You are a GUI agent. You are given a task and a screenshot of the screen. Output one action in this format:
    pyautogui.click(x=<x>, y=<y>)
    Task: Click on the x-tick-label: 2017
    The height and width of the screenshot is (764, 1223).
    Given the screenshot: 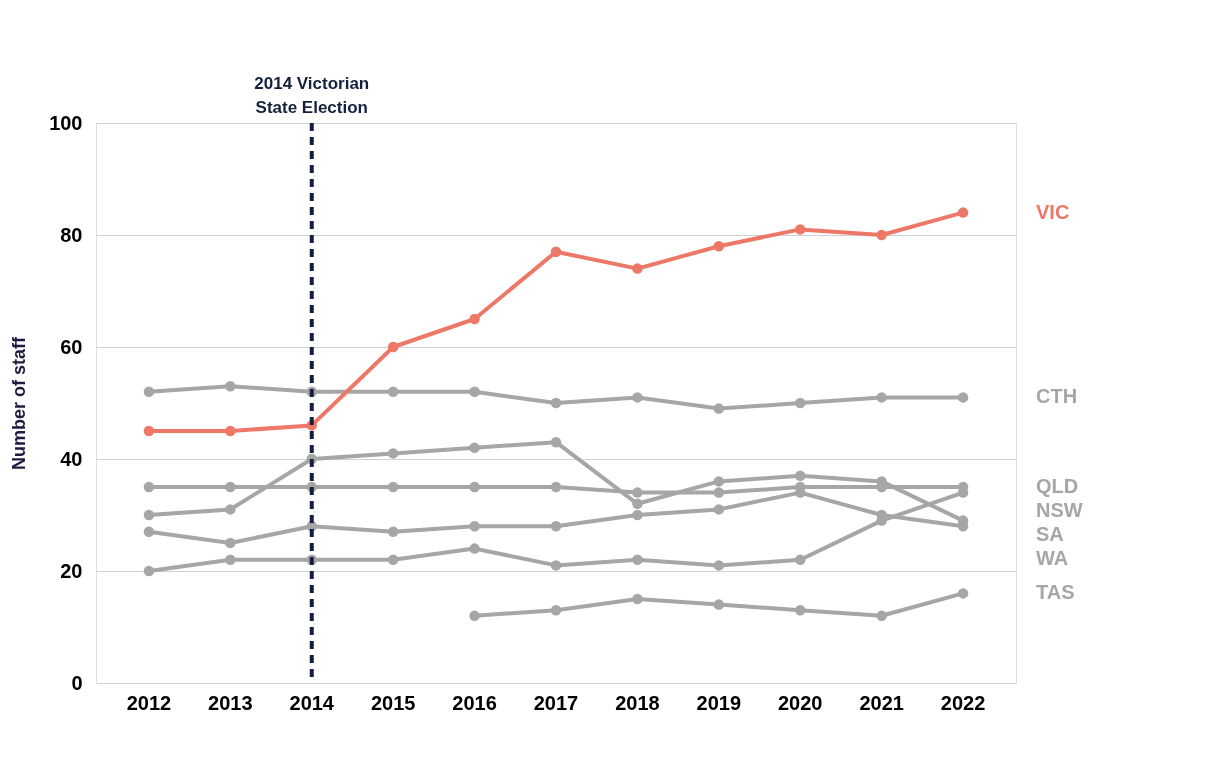 What is the action you would take?
    pyautogui.click(x=556, y=702)
    